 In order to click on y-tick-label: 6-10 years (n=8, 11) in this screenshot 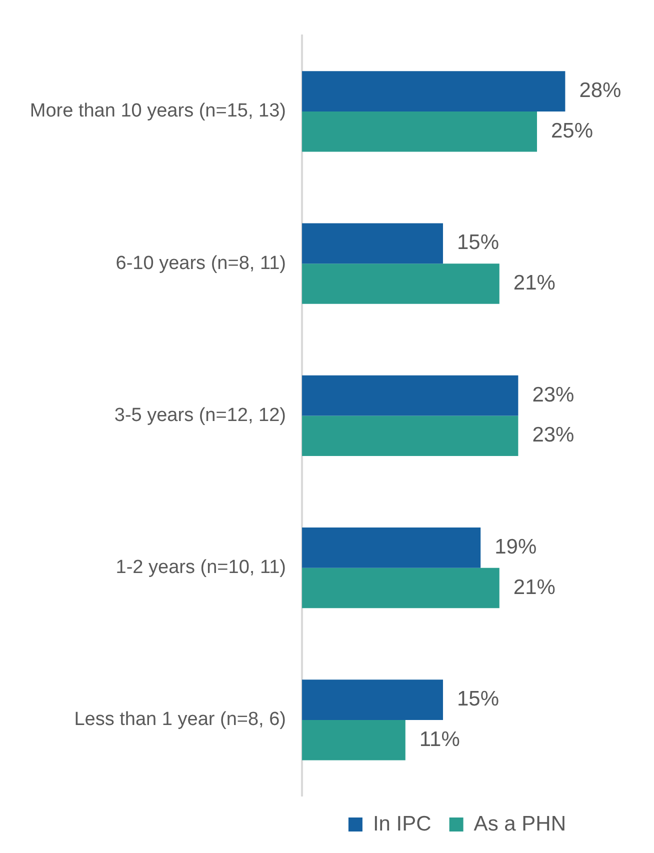, I will do `click(201, 263)`.